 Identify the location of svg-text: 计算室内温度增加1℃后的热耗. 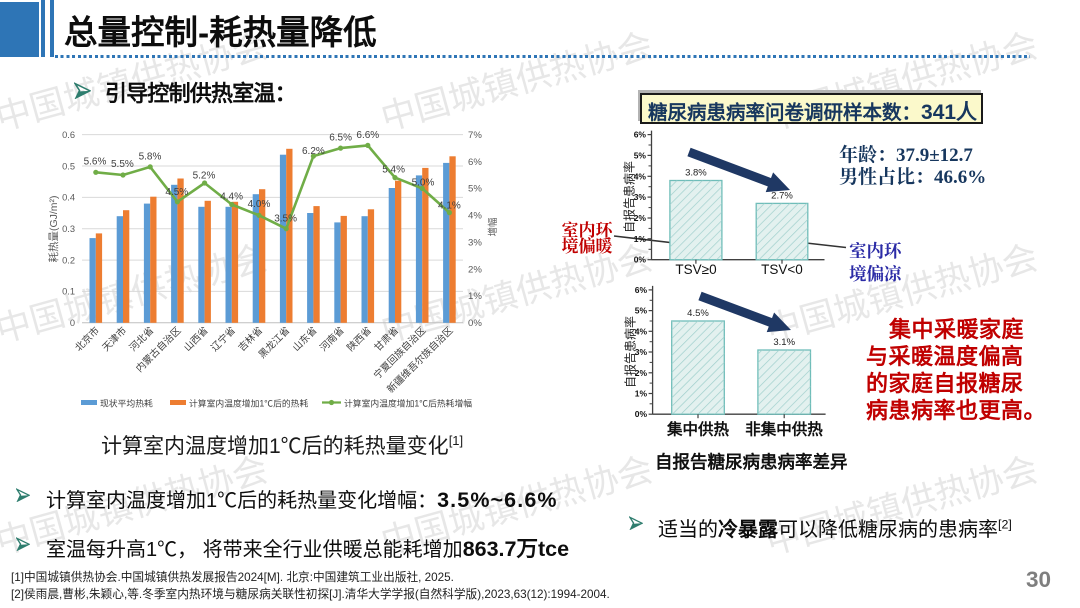
(248, 403).